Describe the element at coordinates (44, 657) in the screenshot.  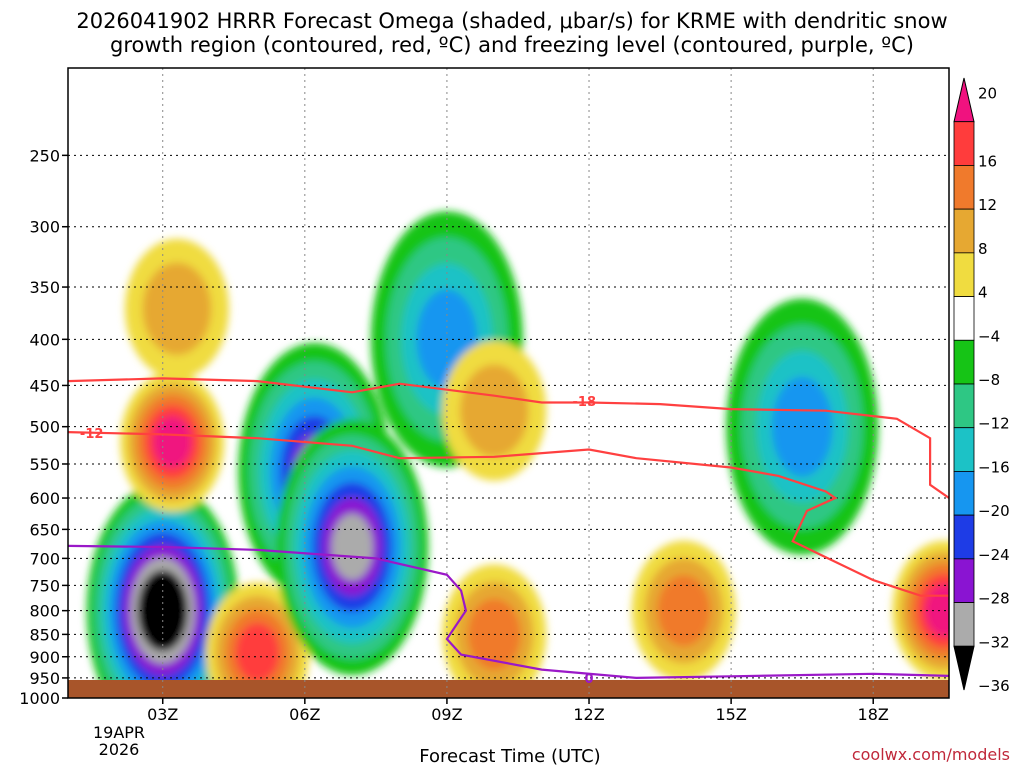
I see `y-tick-label-900: 900` at that location.